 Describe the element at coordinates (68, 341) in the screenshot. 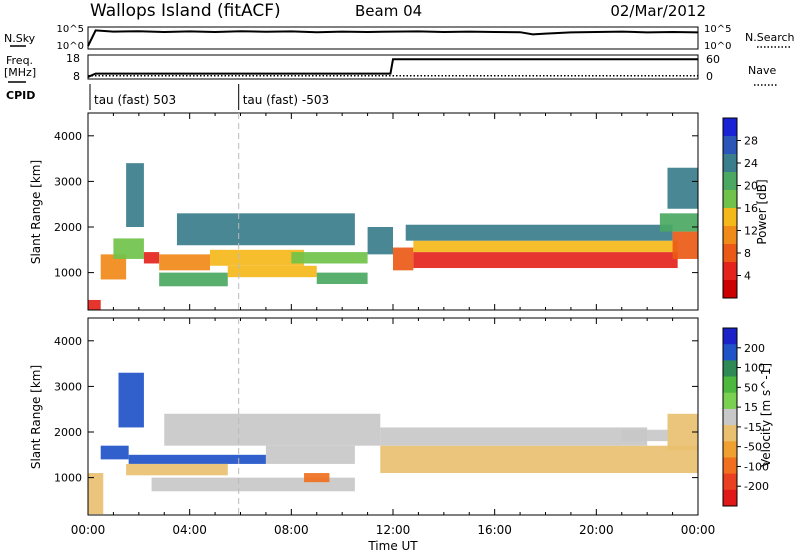

I see `vel-ytick-label: 4000` at that location.